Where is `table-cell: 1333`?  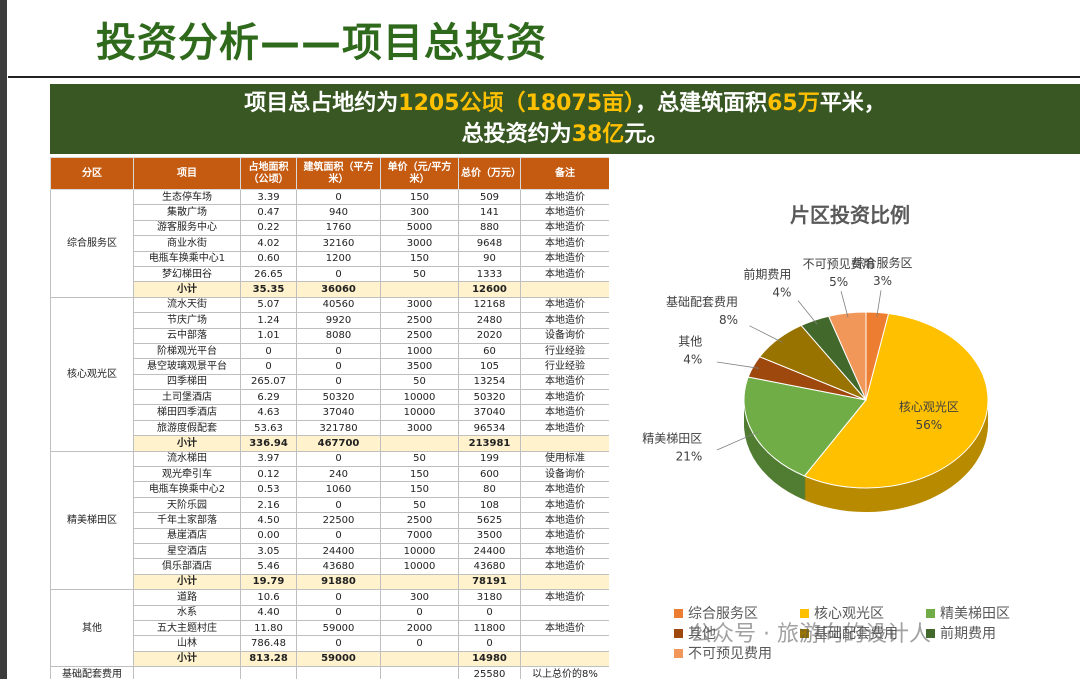
table-cell: 1333 is located at coordinates (489, 274).